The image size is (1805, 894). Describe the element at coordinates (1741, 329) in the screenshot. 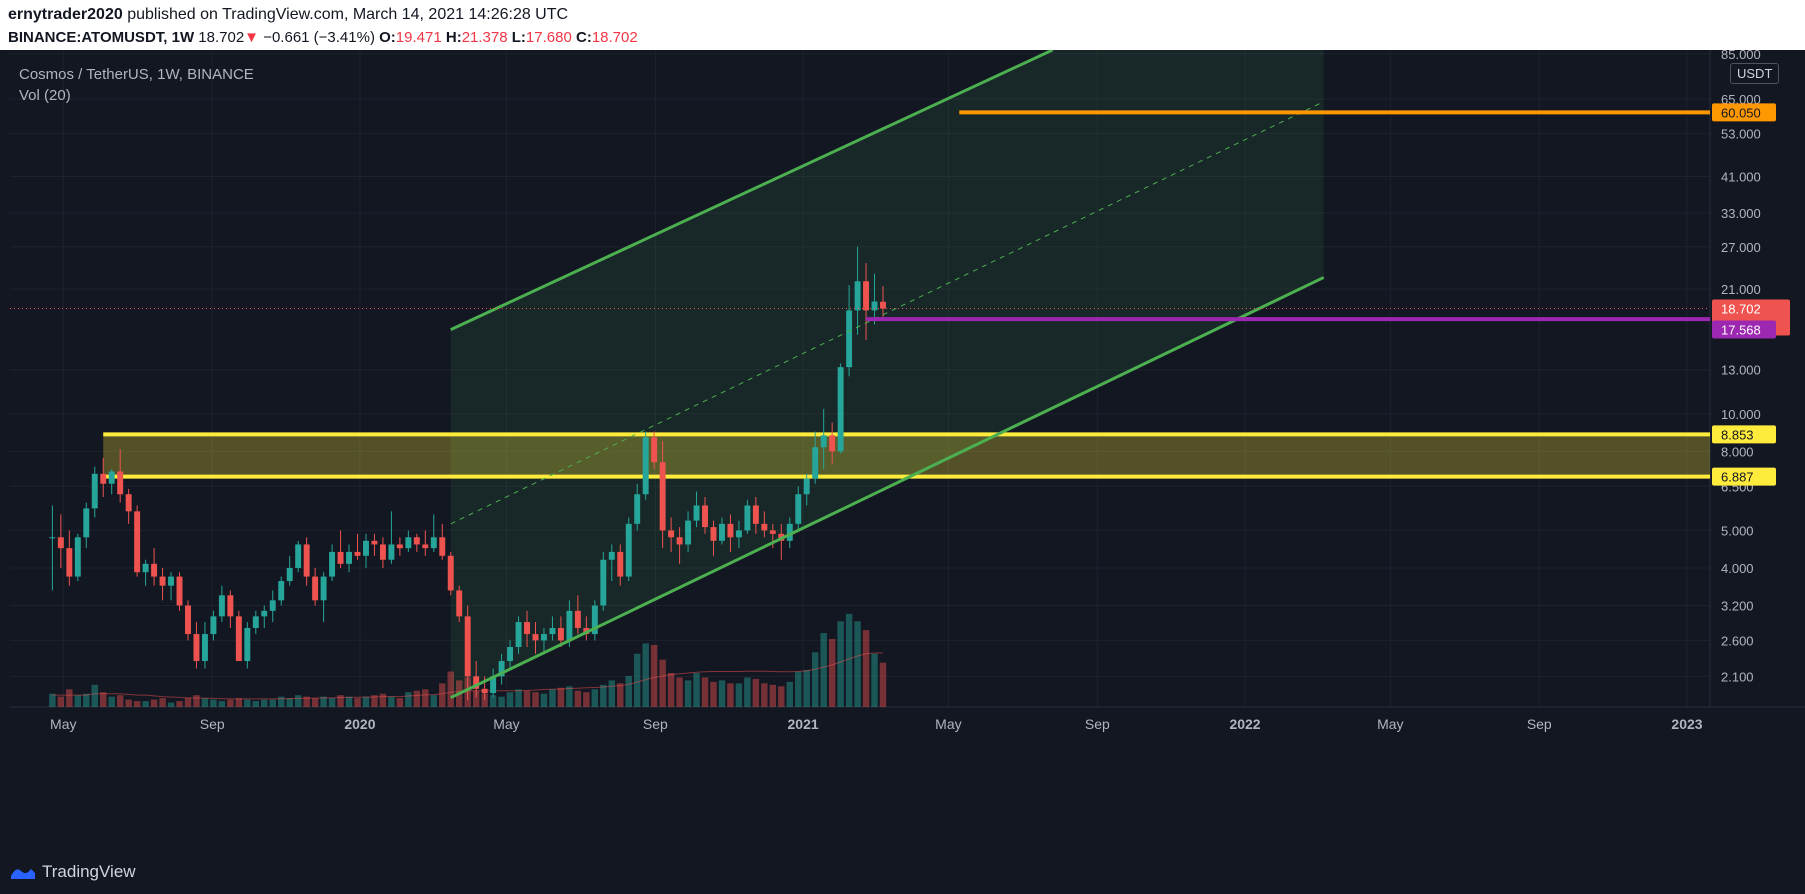

I see `support-price-tag: 17.568` at that location.